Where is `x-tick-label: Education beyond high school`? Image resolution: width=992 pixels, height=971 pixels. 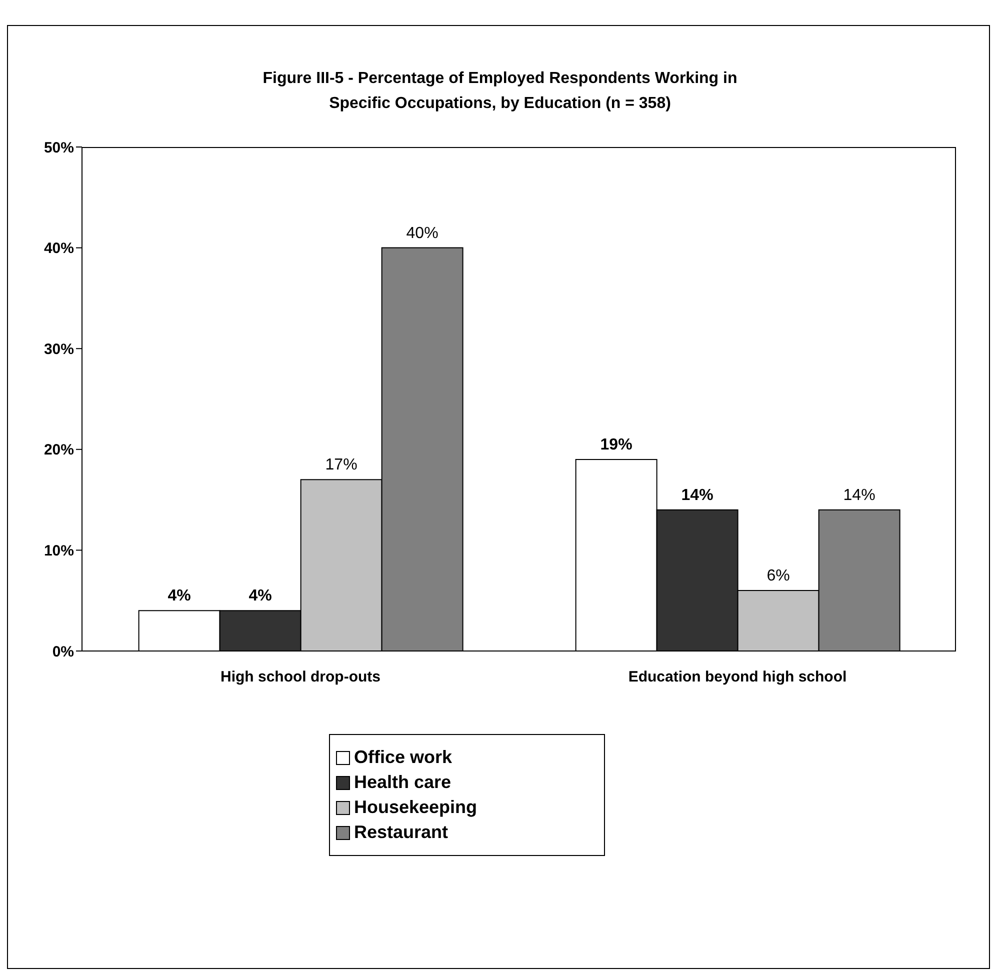 x-tick-label: Education beyond high school is located at coordinates (737, 677).